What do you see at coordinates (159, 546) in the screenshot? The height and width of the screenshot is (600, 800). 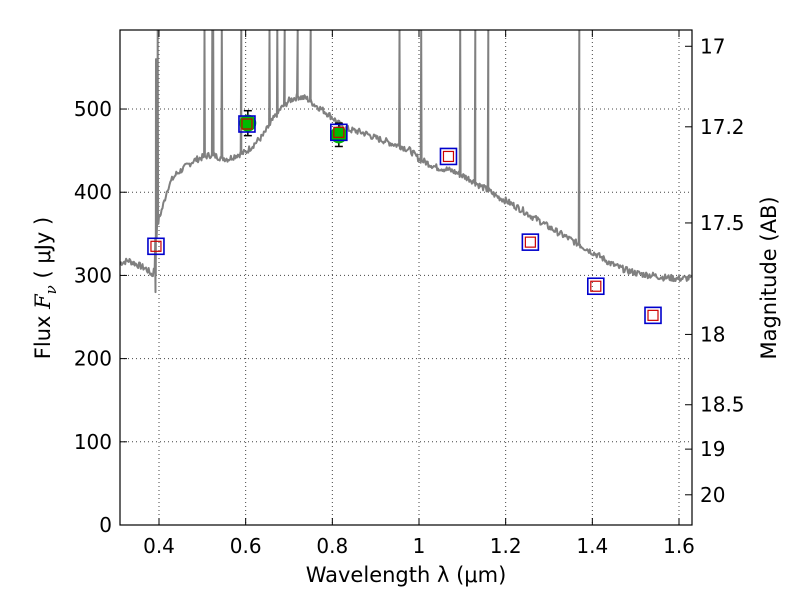 I see `x-tick-label: 0.4` at bounding box center [159, 546].